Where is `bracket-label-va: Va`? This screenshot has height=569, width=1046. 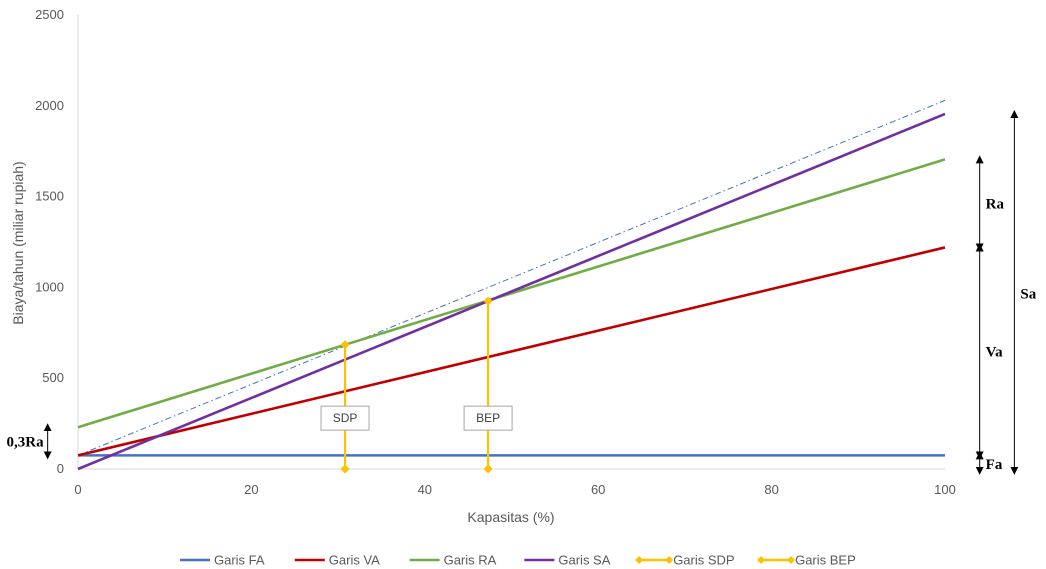
bracket-label-va: Va is located at coordinates (994, 352).